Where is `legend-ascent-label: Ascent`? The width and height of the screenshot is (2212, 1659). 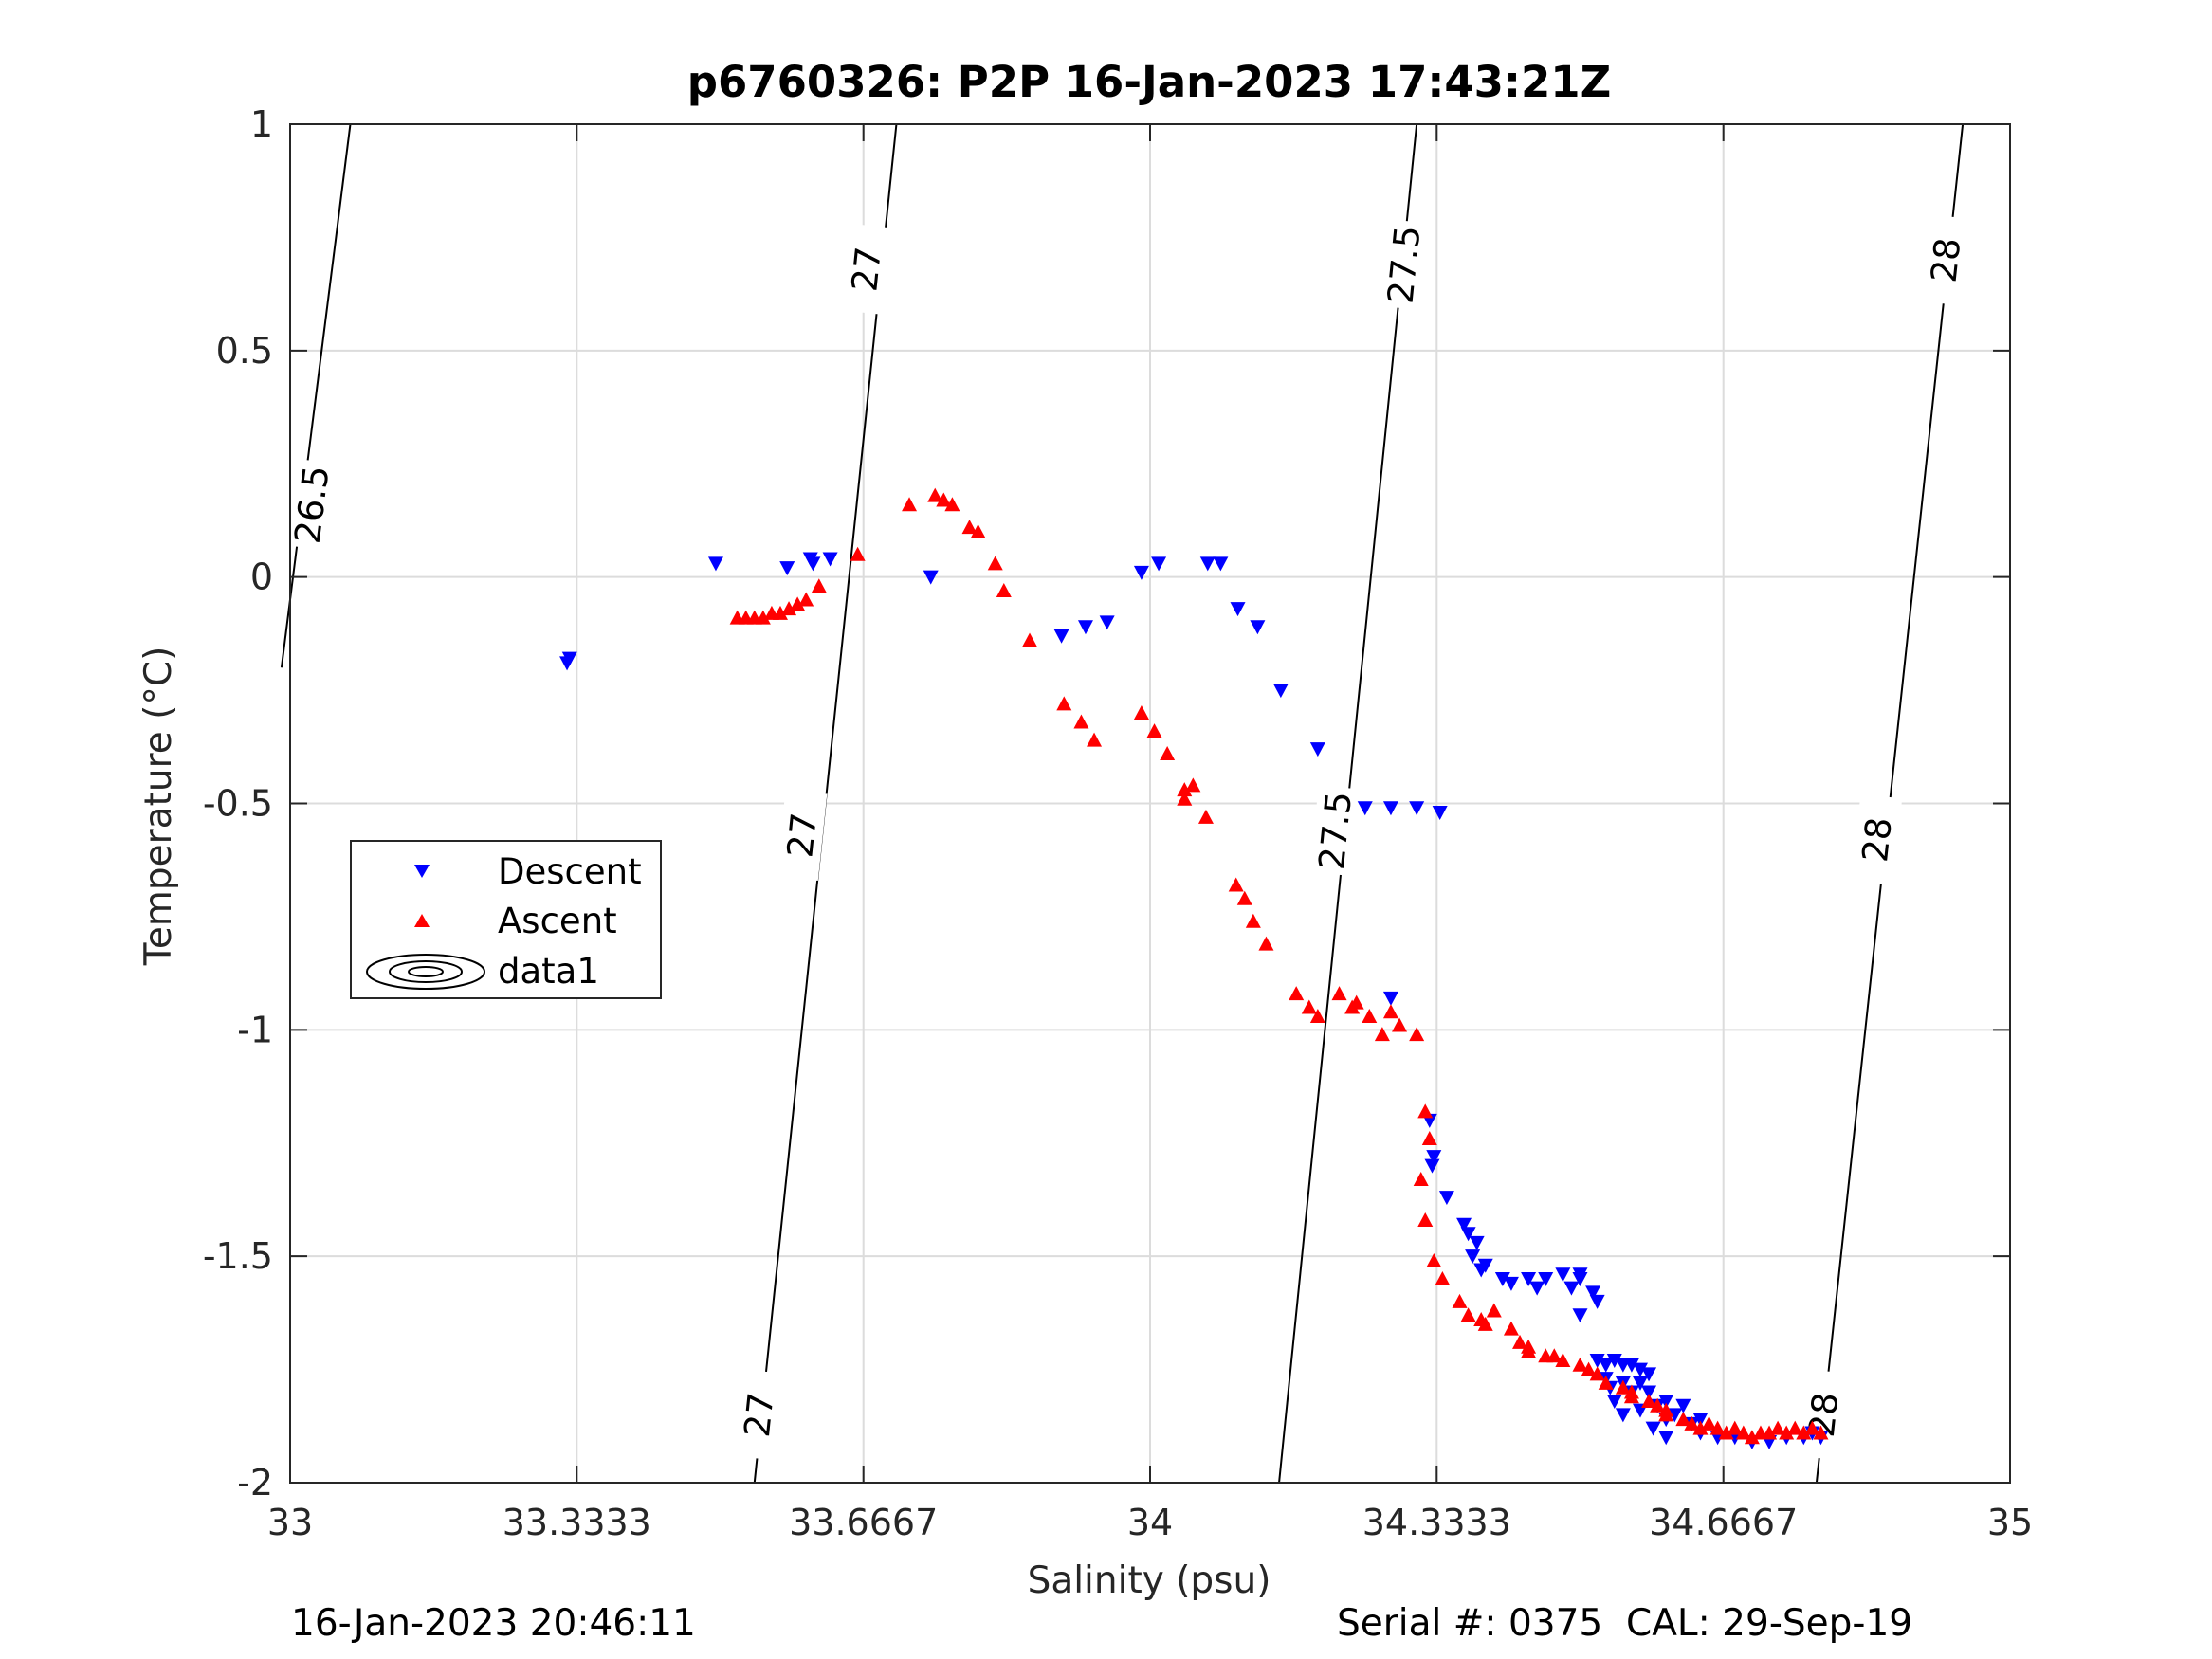
legend-ascent-label: Ascent is located at coordinates (557, 921).